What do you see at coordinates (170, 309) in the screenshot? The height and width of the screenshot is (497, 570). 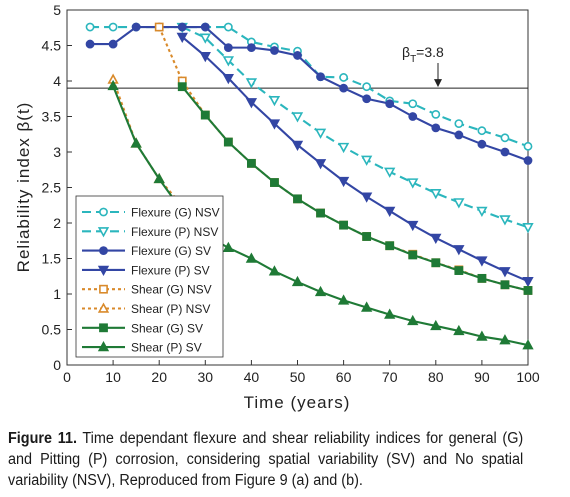 I see `legend-label-5: Shear (P) NSV` at bounding box center [170, 309].